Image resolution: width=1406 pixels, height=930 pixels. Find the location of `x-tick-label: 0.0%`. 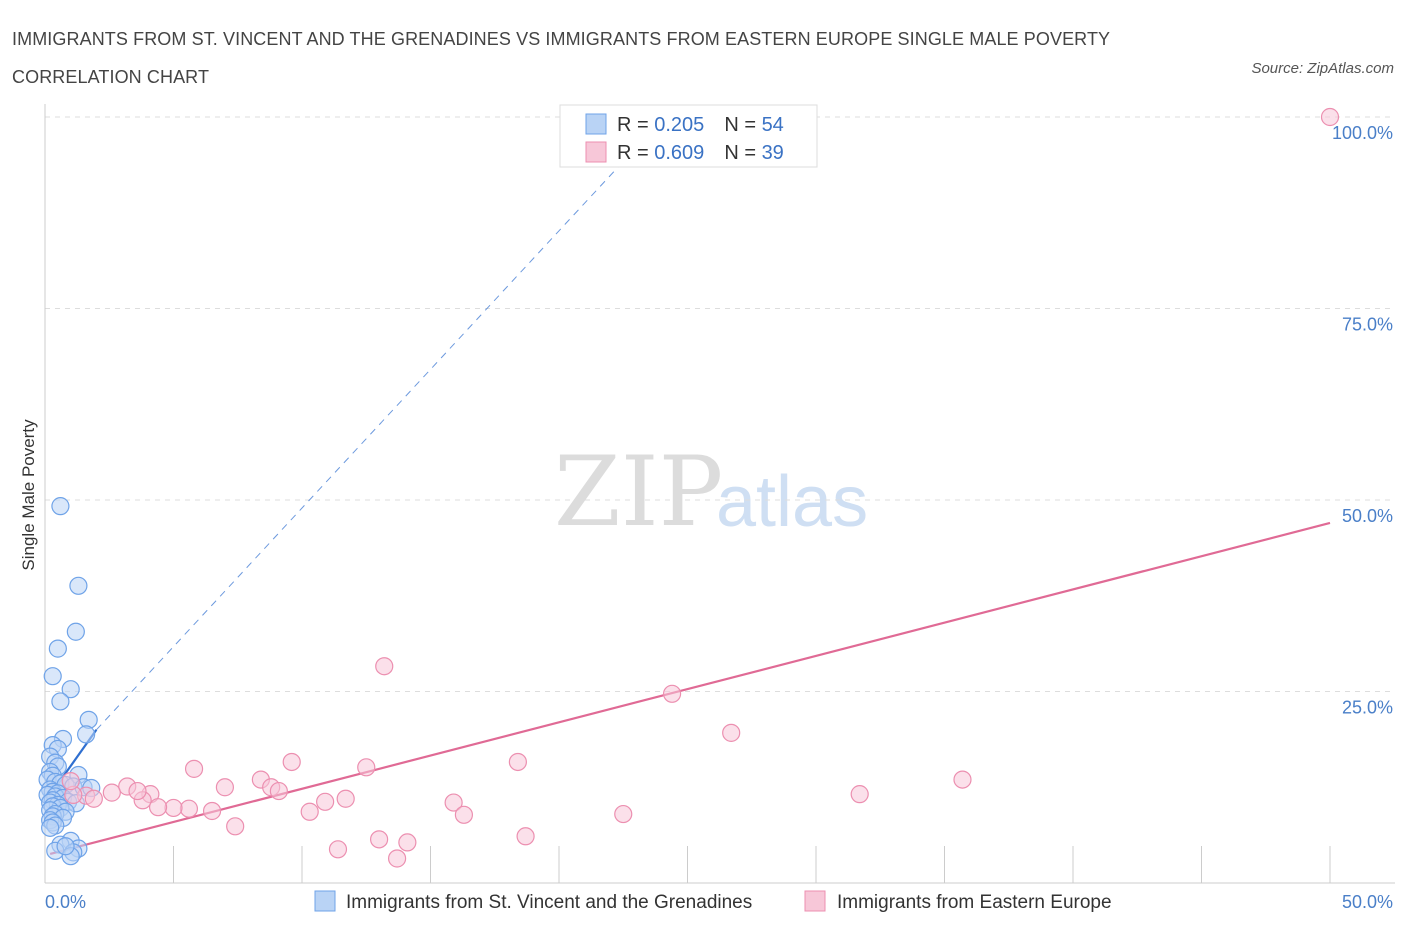

x-tick-label: 0.0% is located at coordinates (65, 902).